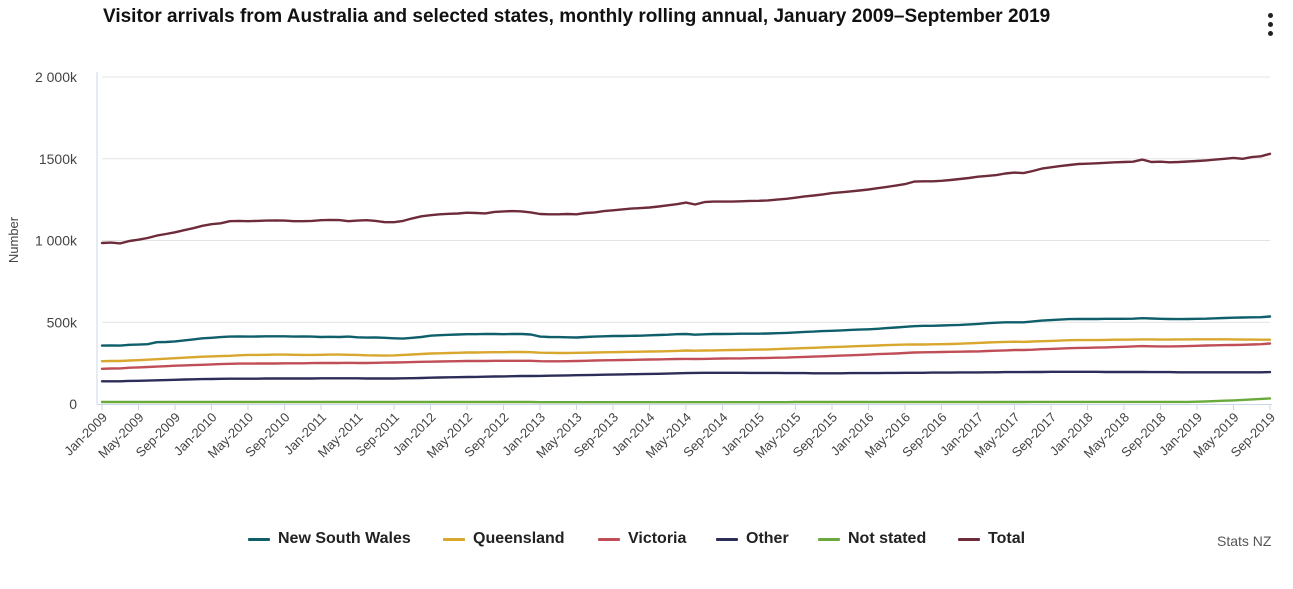 The image size is (1293, 589). I want to click on legend-item-new-south-wales: New South Wales, so click(329, 539).